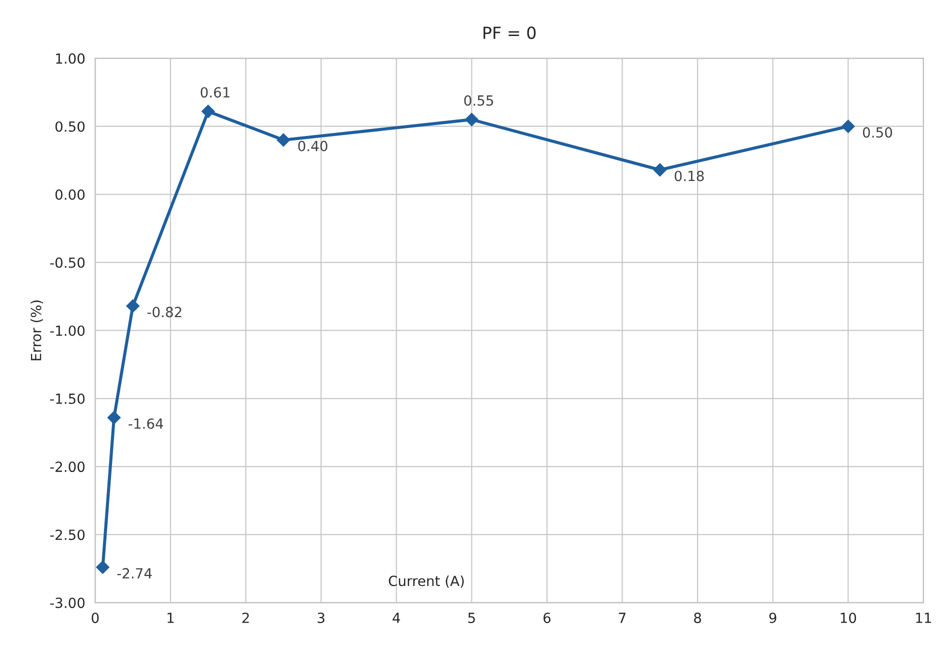 The width and height of the screenshot is (952, 648). What do you see at coordinates (70, 126) in the screenshot?
I see `y-tick-label: 0.50` at bounding box center [70, 126].